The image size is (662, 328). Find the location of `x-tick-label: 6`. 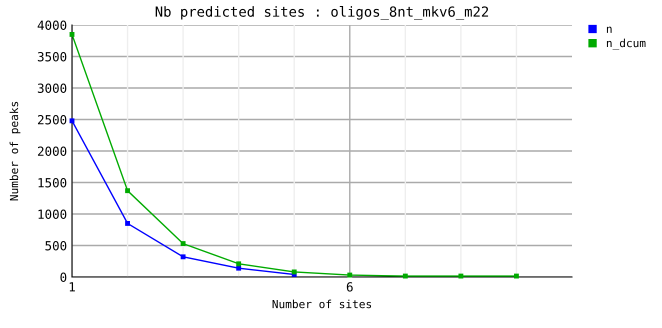

x-tick-label: 6 is located at coordinates (349, 287).